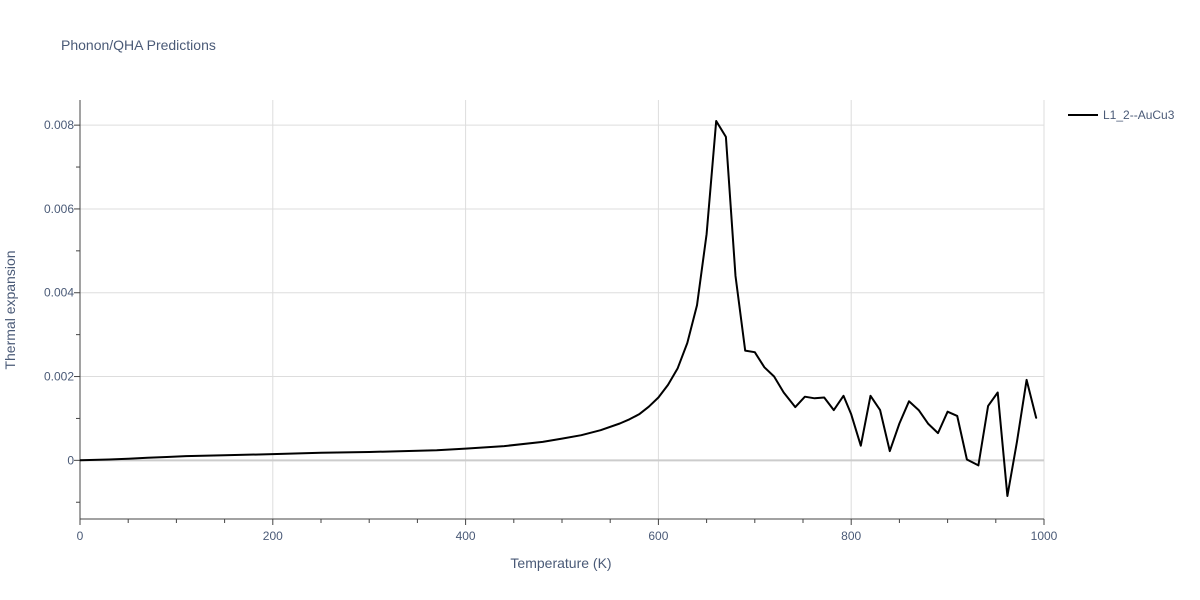 The width and height of the screenshot is (1200, 600). What do you see at coordinates (658, 536) in the screenshot?
I see `x-tick-label: 600` at bounding box center [658, 536].